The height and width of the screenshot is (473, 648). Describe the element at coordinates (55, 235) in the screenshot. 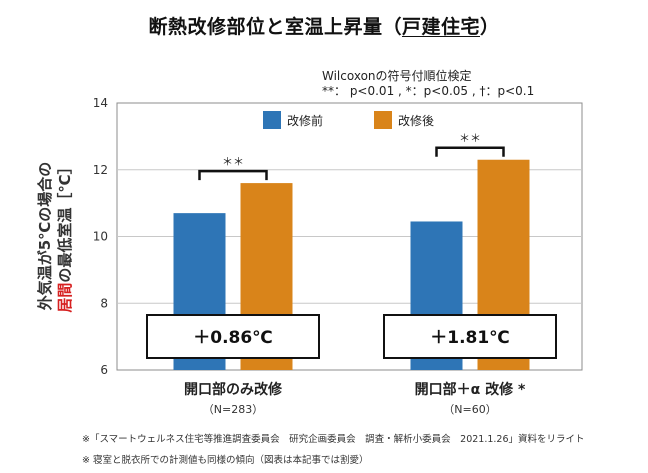

I see `y-axis-label: 外気温が5℃の場合の 居間の最低室温［℃］` at that location.